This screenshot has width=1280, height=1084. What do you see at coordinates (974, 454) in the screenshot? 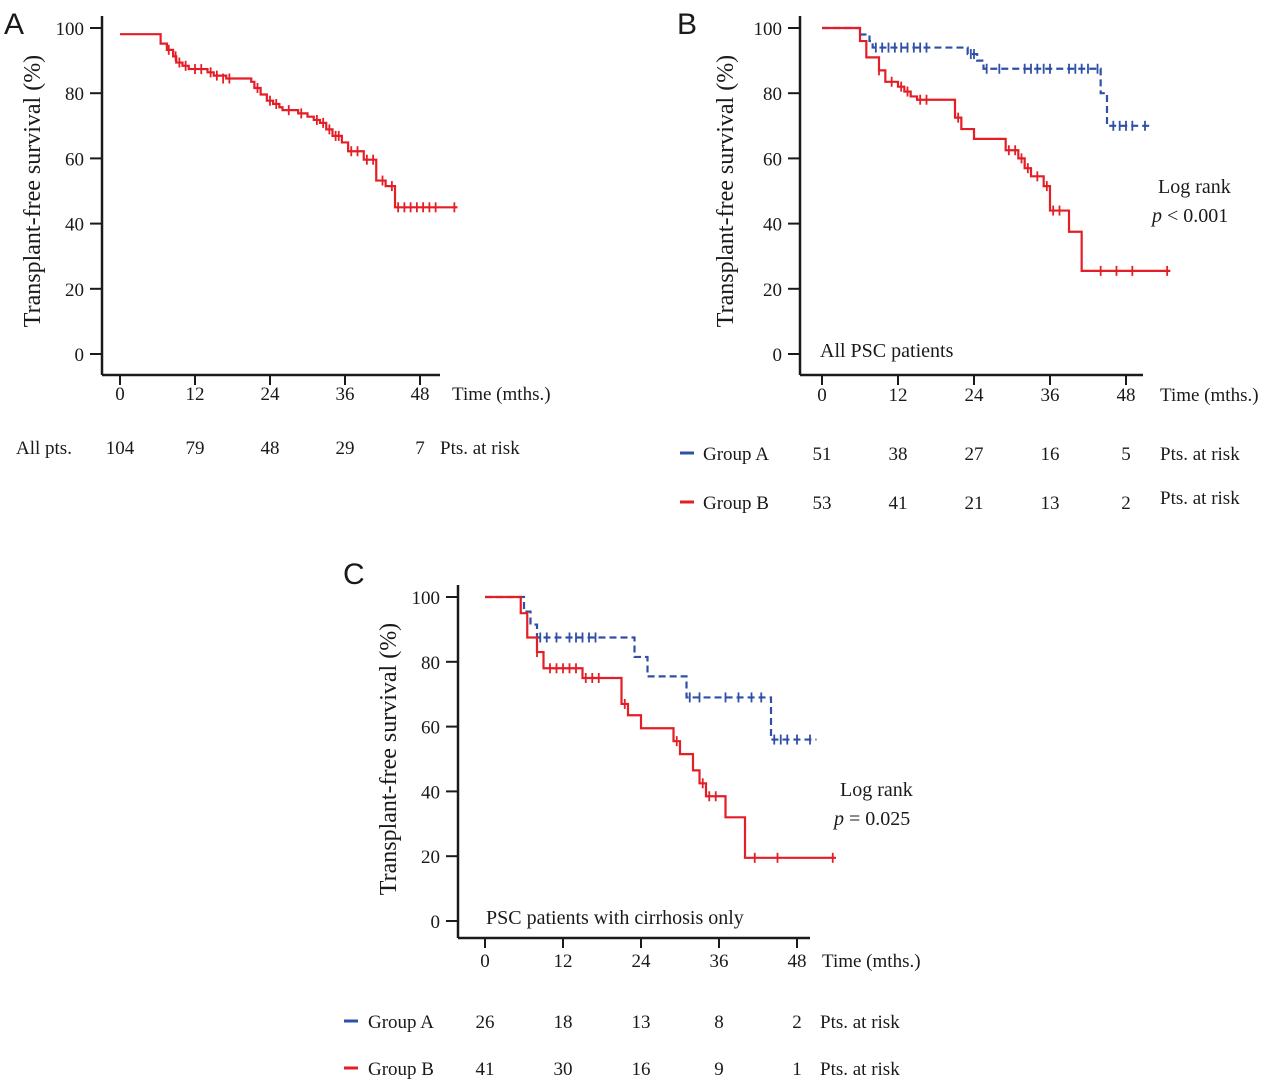
I see `risk-count: 27` at bounding box center [974, 454].